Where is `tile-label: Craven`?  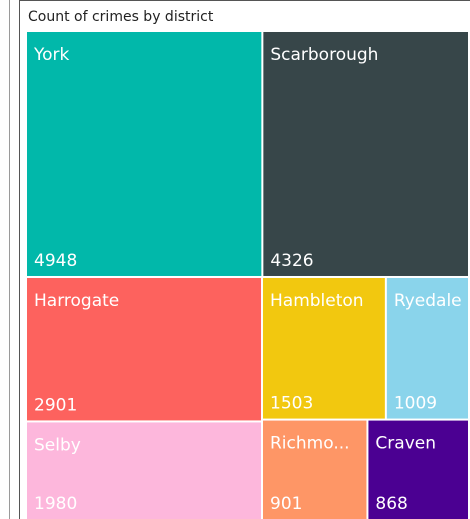 tile-label: Craven is located at coordinates (405, 444).